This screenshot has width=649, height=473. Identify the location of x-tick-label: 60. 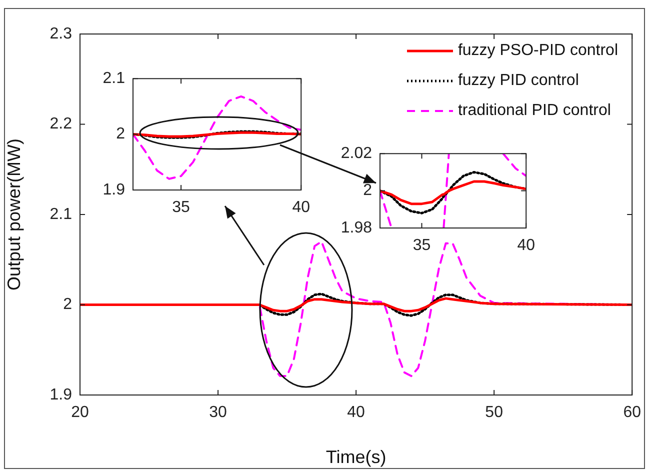
(632, 413).